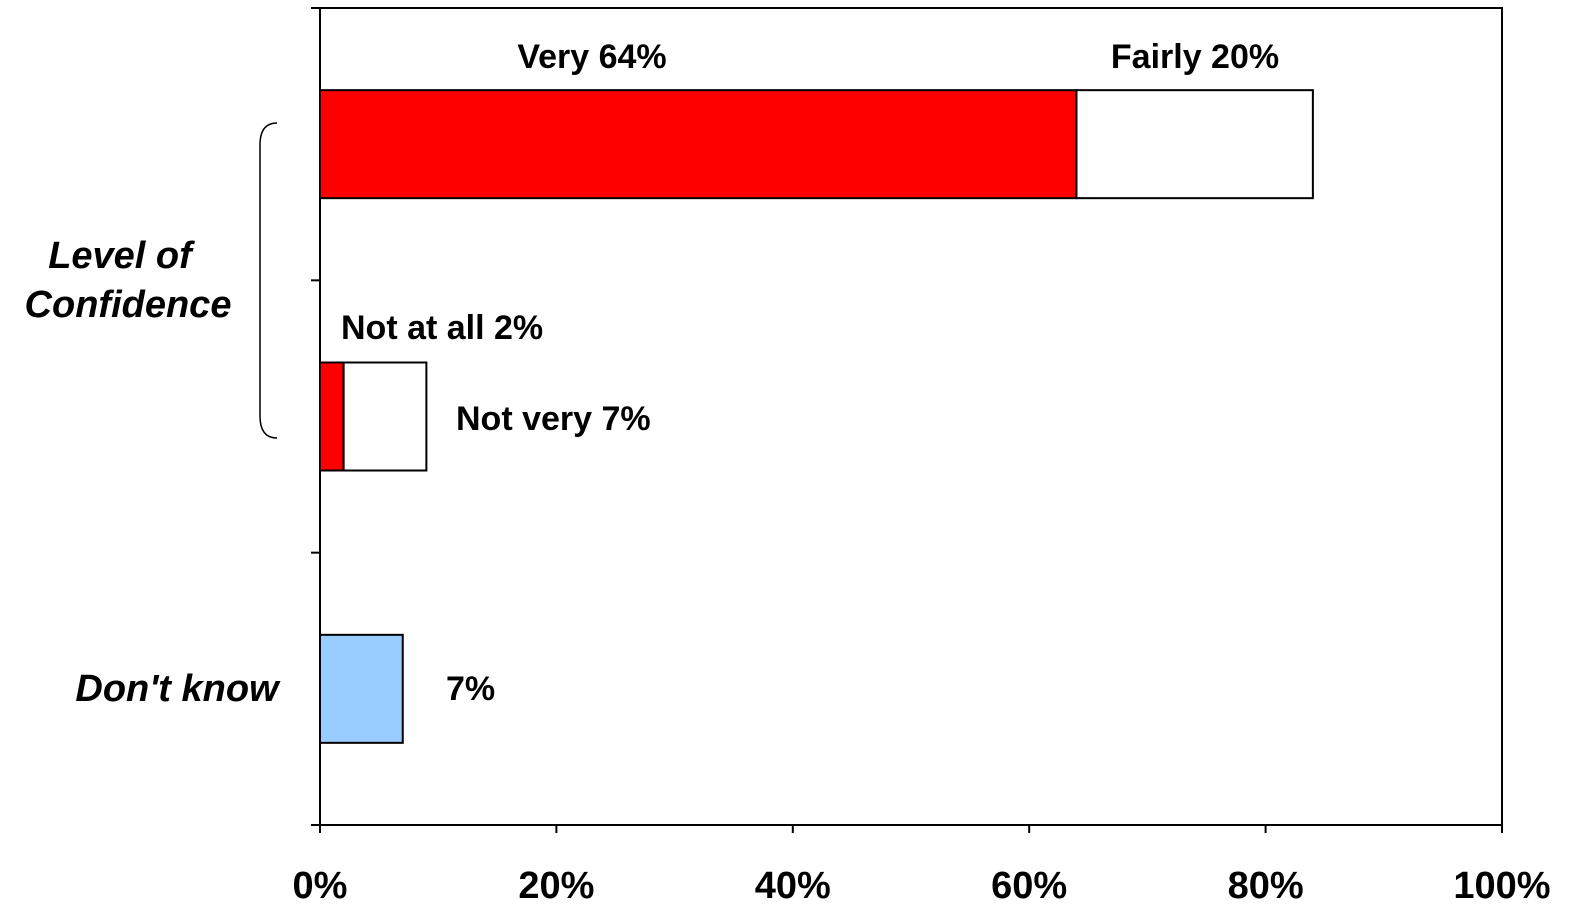 Image resolution: width=1589 pixels, height=915 pixels. Describe the element at coordinates (1194, 144) in the screenshot. I see `bar-segment-fairly` at that location.